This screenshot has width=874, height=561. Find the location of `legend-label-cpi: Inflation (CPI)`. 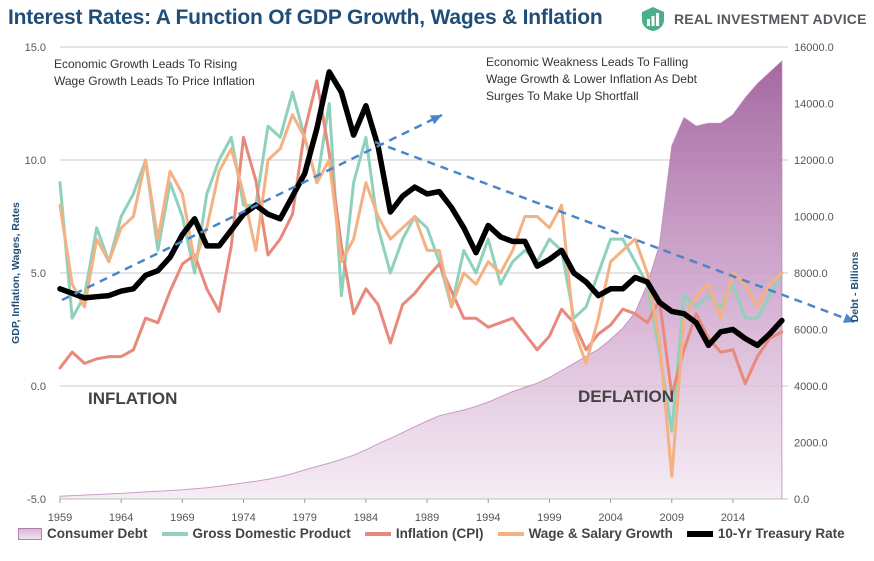

legend-label-cpi: Inflation (CPI) is located at coordinates (439, 533).